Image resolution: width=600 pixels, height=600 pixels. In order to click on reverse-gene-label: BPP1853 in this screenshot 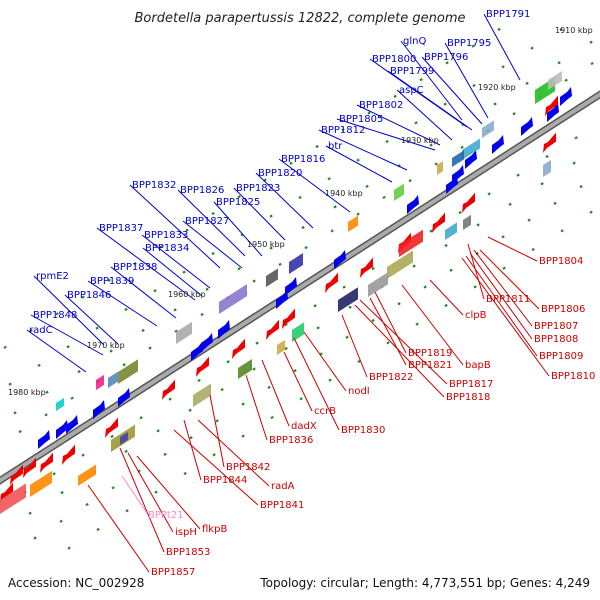, I will do `click(188, 552)`.